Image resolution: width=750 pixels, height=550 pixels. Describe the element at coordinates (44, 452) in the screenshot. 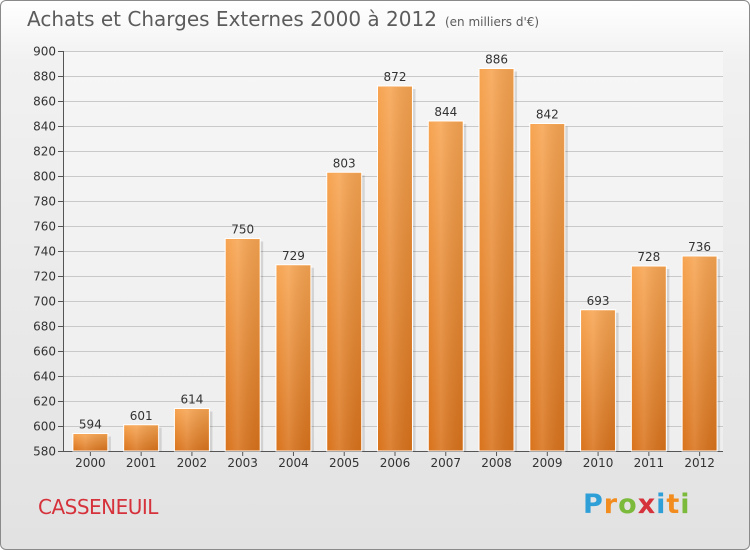

I see `y-tick-label: 580` at that location.